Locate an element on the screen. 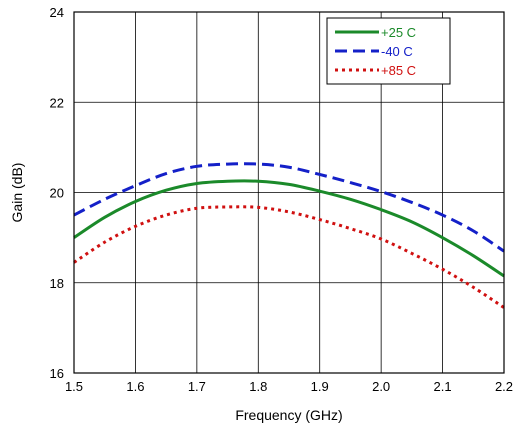 The width and height of the screenshot is (514, 431). y-tick-label: 18 is located at coordinates (57, 283).